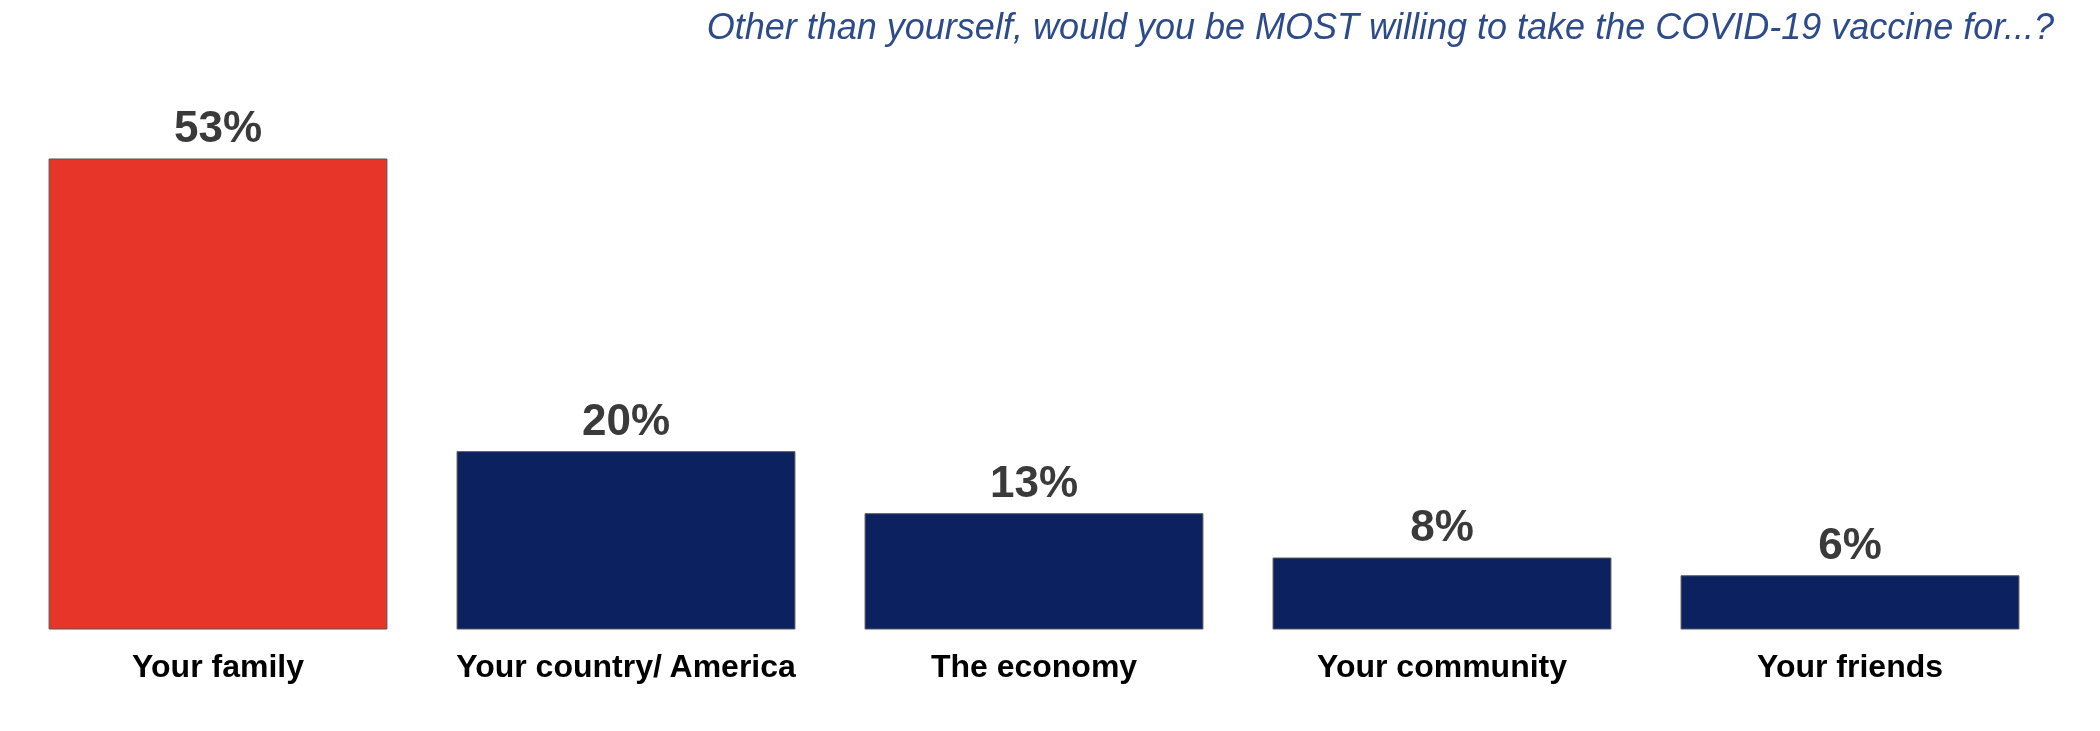  Describe the element at coordinates (1442, 526) in the screenshot. I see `data-label: 8%` at that location.